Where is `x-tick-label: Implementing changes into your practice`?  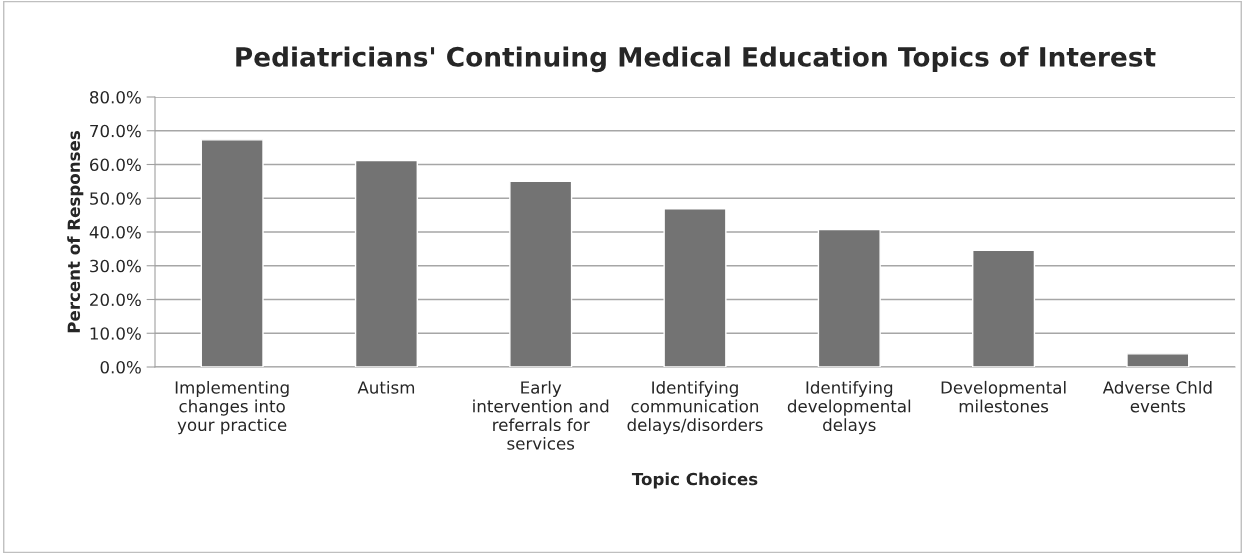 x-tick-label: Implementing changes into your practice is located at coordinates (232, 407).